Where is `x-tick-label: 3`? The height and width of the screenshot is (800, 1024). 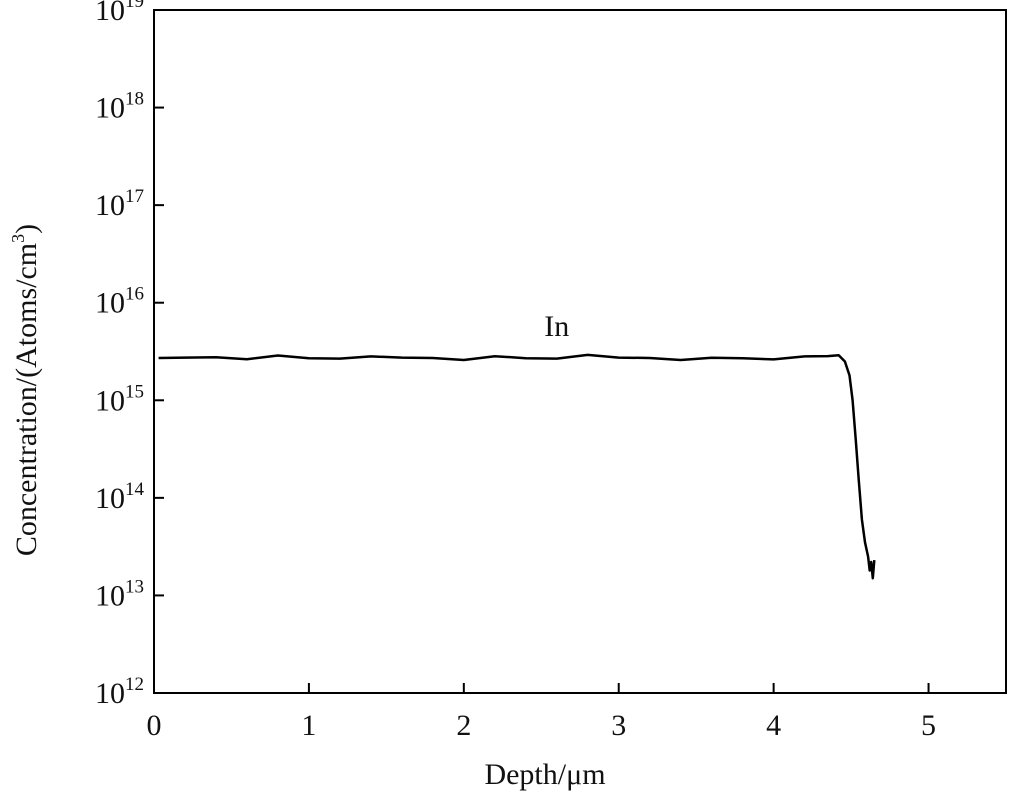 x-tick-label: 3 is located at coordinates (618, 725).